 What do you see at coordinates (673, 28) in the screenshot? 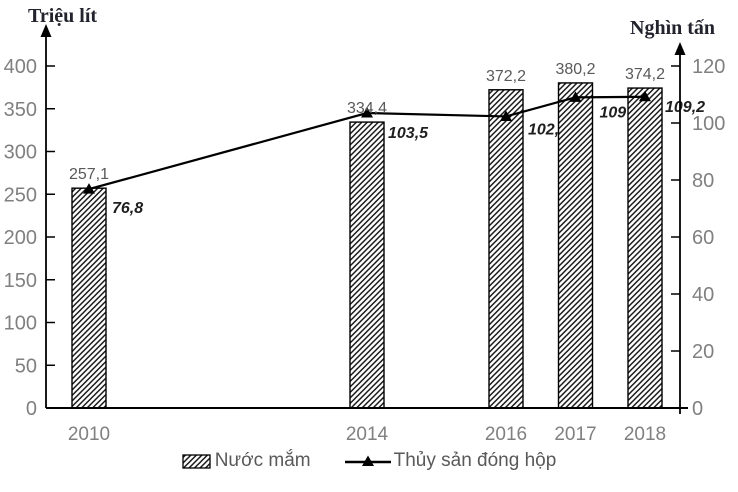
I see `right-axis-title: Nghìn tấn` at bounding box center [673, 28].